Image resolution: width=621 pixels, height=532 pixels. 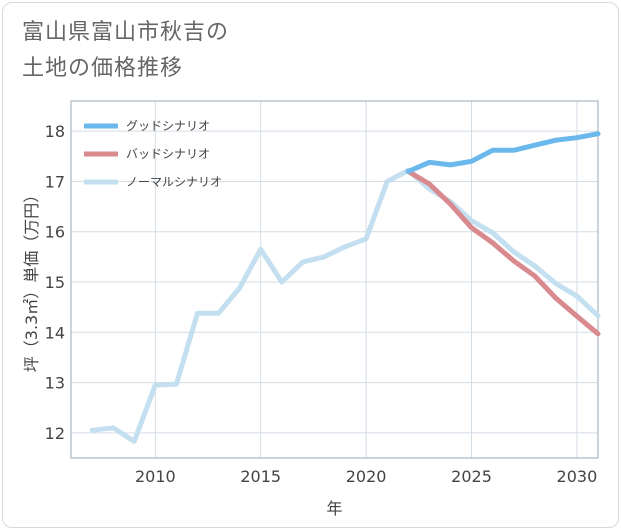 What do you see at coordinates (155, 476) in the screenshot?
I see `x-tick-label-2010: 2010` at bounding box center [155, 476].